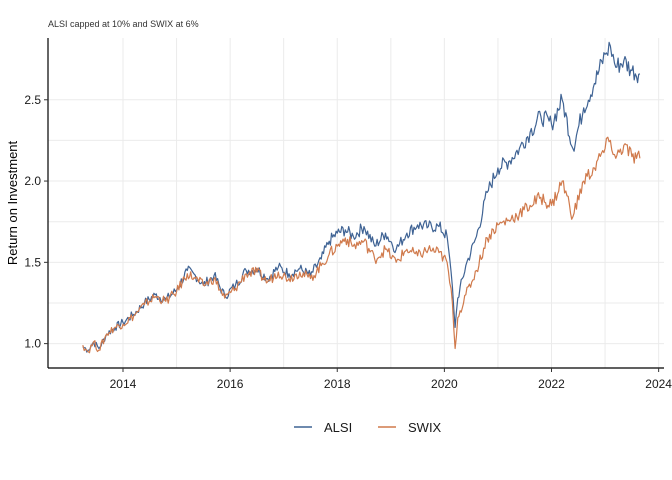 The width and height of the screenshot is (672, 480). I want to click on y-axis-label: Return on Investment, so click(12, 202).